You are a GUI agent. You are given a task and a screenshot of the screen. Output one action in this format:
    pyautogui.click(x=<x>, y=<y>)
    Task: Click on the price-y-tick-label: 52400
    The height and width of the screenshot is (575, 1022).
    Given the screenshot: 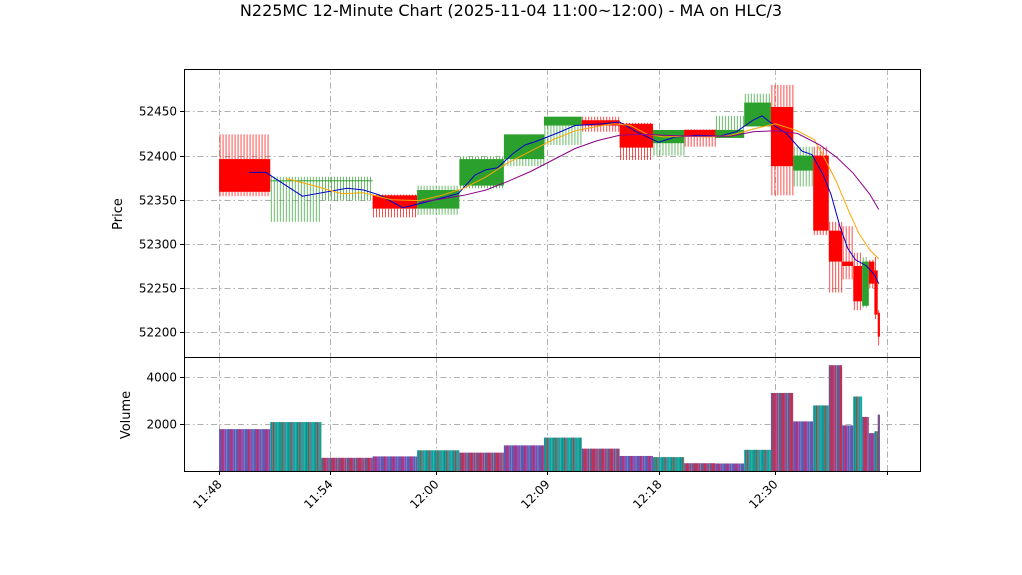 What is the action you would take?
    pyautogui.click(x=158, y=157)
    